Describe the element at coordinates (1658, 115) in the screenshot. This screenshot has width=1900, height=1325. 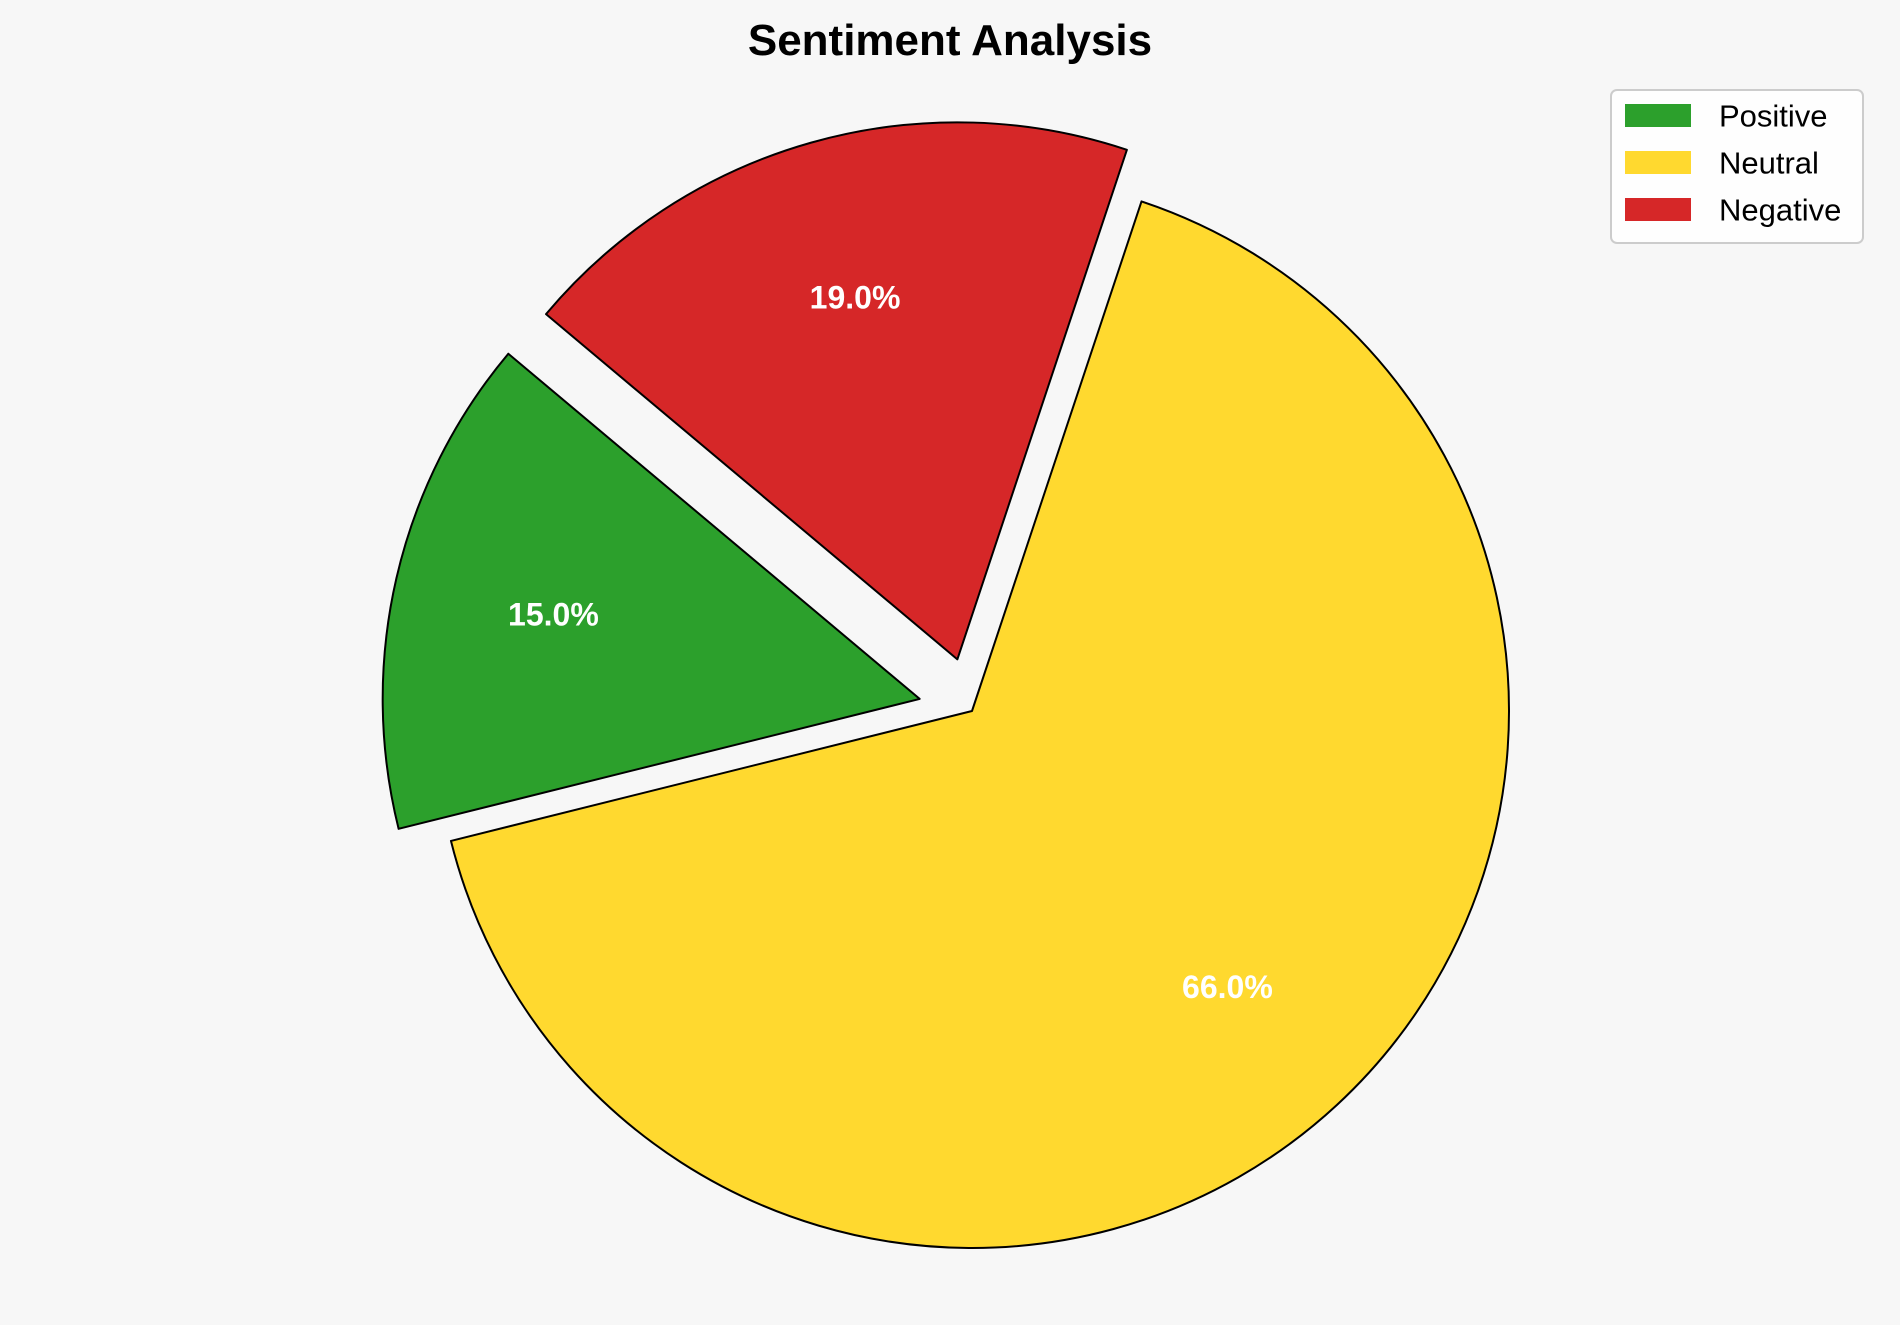
I see `legend-swatch-positive` at that location.